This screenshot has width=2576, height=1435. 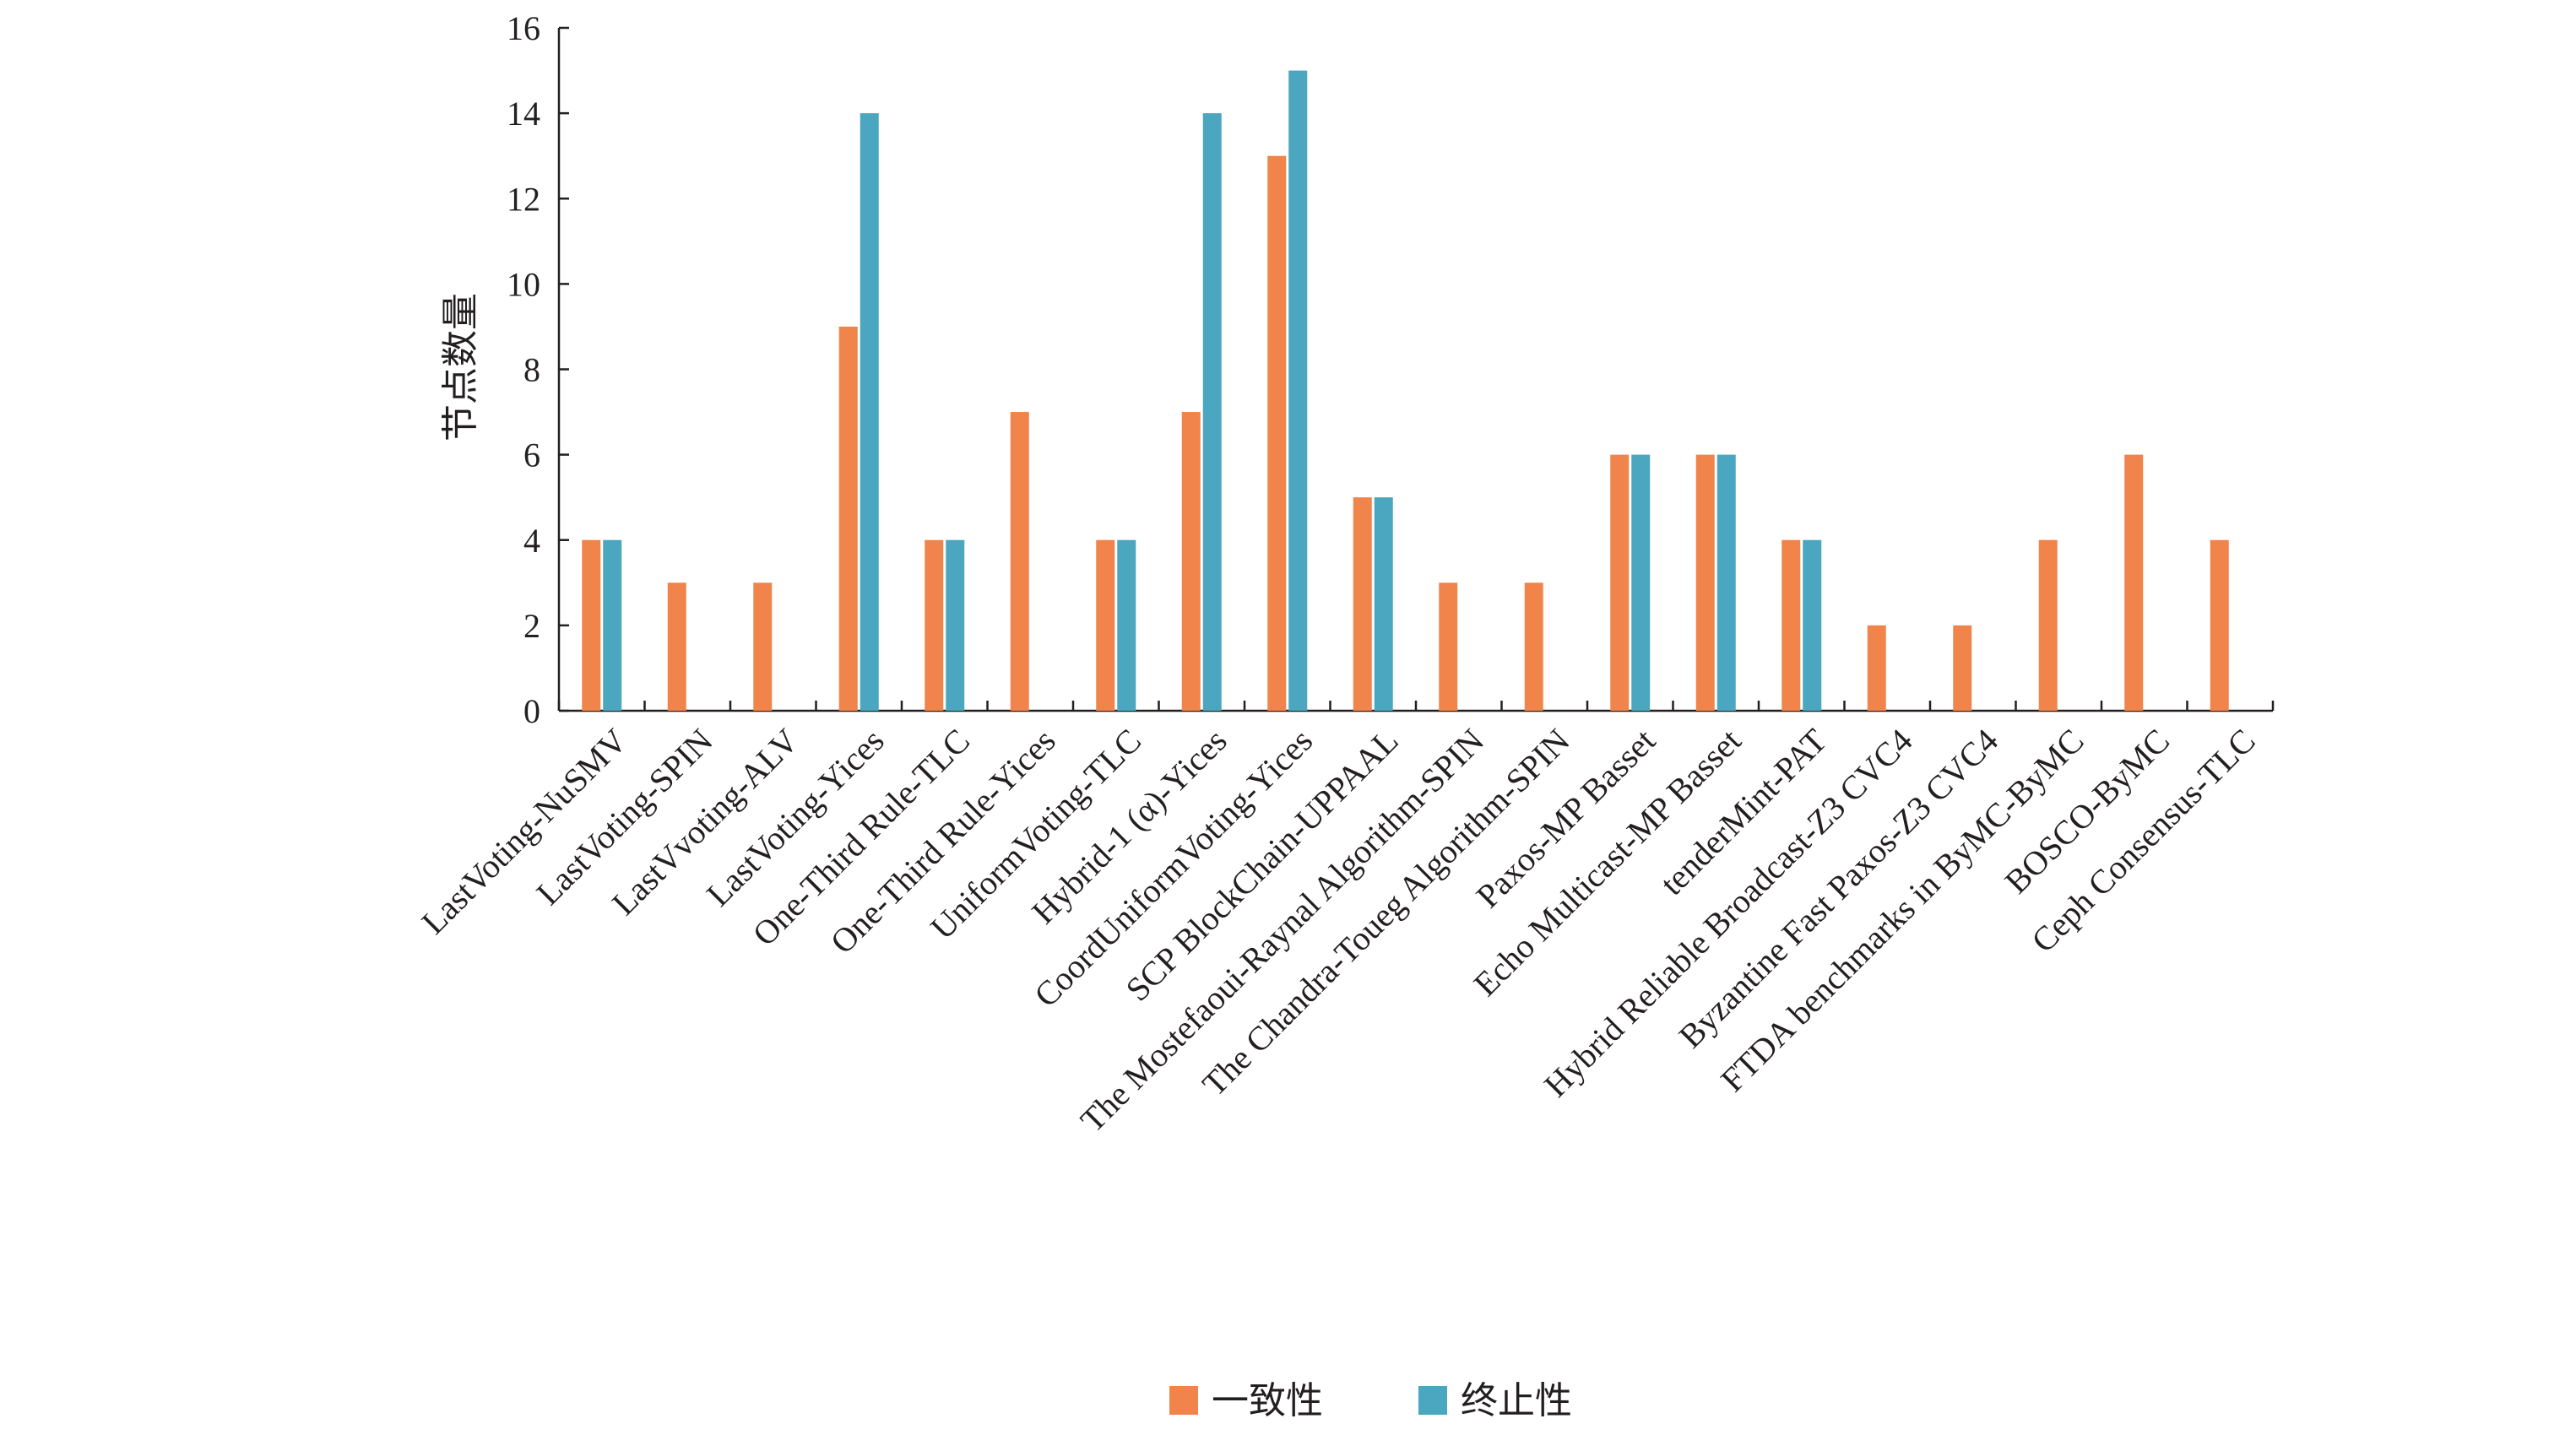 What do you see at coordinates (934, 625) in the screenshot?
I see `bar-consistency-one-third-rule-tlc` at bounding box center [934, 625].